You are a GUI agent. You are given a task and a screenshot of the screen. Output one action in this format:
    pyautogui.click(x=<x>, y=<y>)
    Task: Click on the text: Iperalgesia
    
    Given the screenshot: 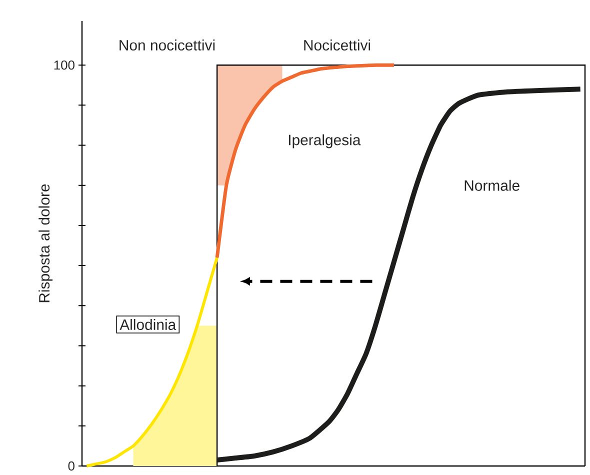 What is the action you would take?
    pyautogui.click(x=325, y=141)
    